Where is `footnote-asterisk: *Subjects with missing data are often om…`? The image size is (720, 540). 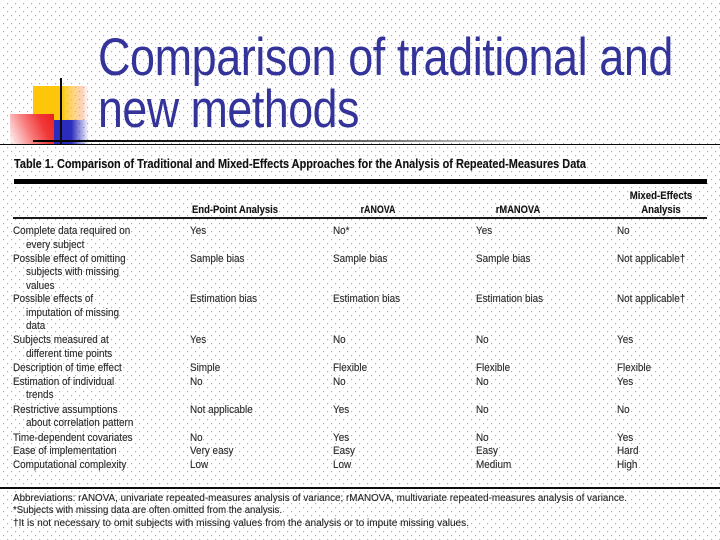
footnote-asterisk: *Subjects with missing data are often om… is located at coordinates (147, 511).